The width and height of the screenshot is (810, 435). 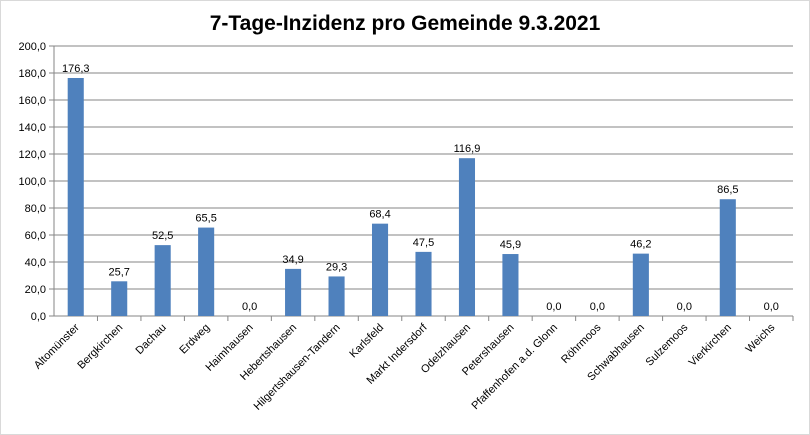 What do you see at coordinates (194, 339) in the screenshot?
I see `category-label: Erdweg` at bounding box center [194, 339].